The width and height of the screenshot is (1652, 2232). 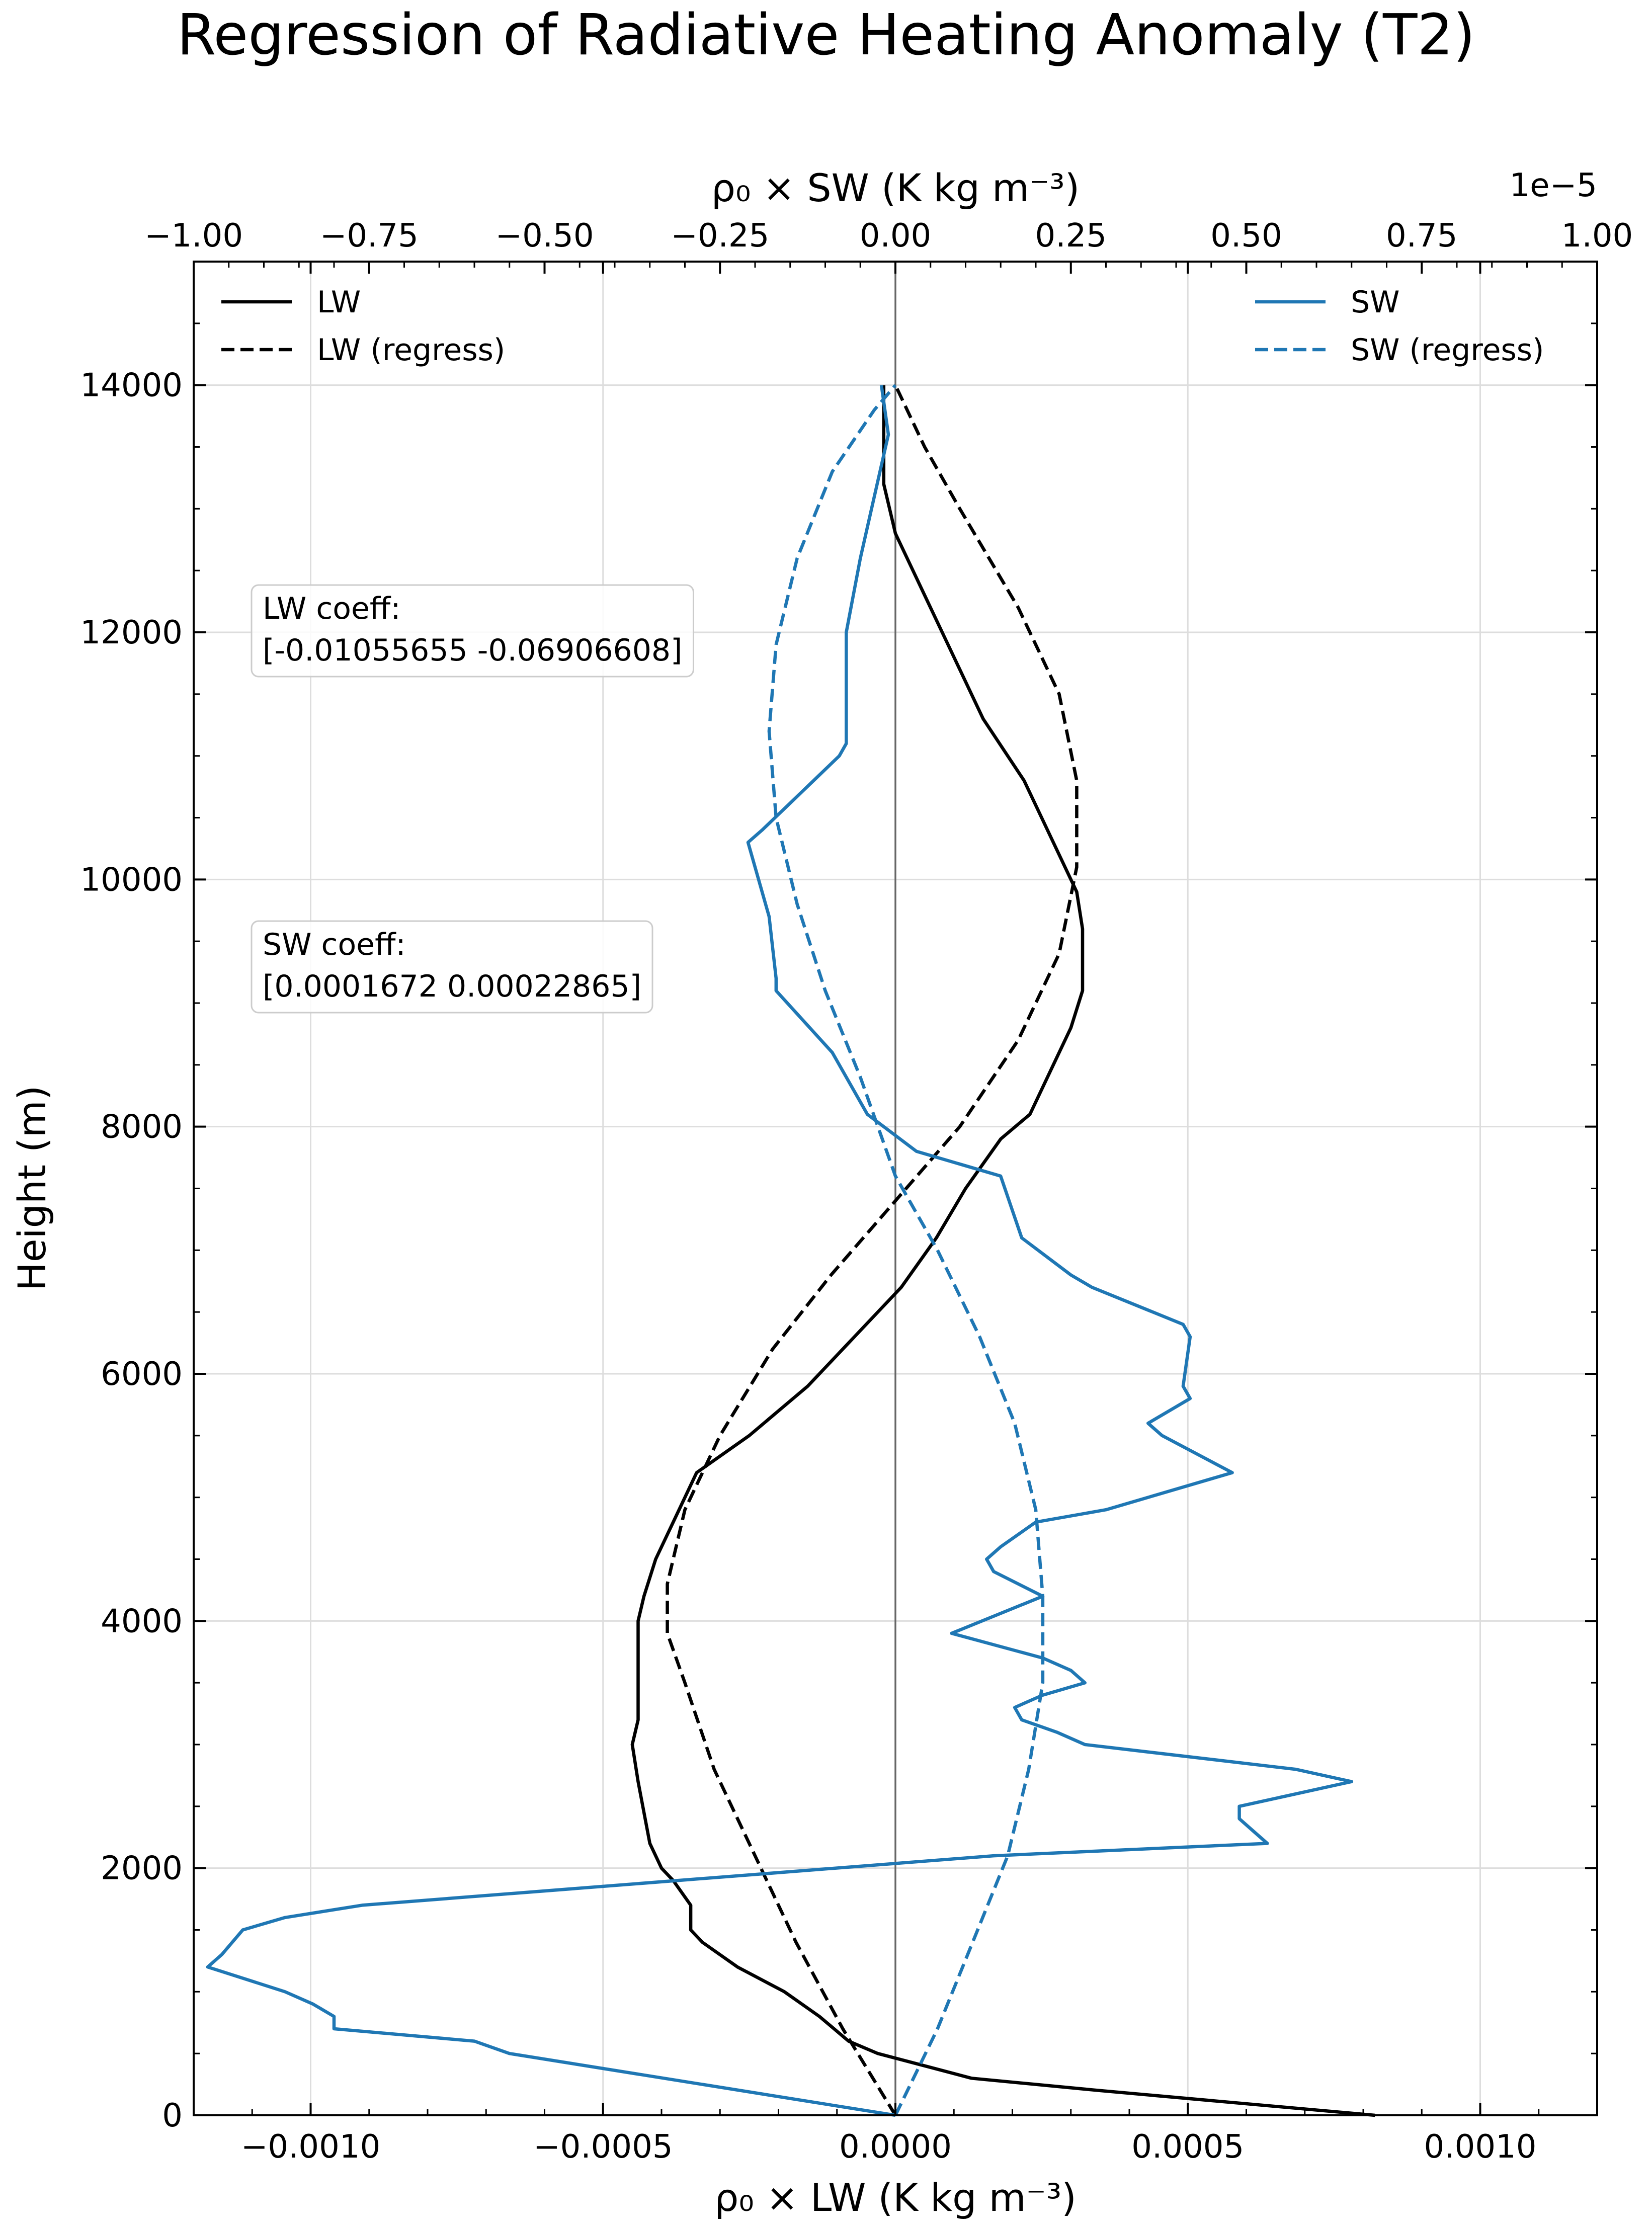 I want to click on annotation-box: LW coeff: [-0.01055655 -0.06906608], so click(x=472, y=631).